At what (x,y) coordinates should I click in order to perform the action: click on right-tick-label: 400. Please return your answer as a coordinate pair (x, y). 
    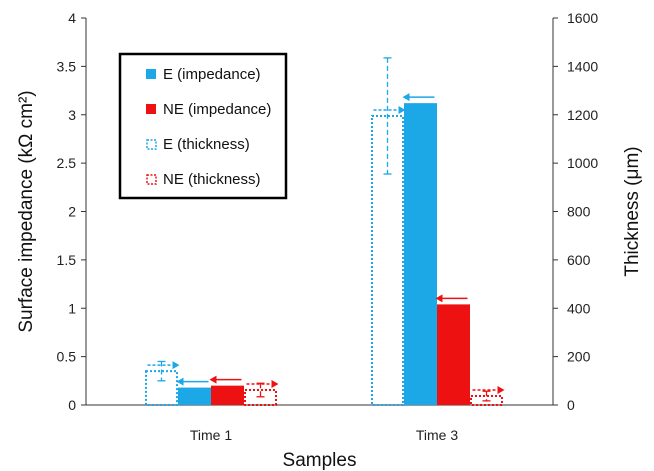
    Looking at the image, I should click on (579, 308).